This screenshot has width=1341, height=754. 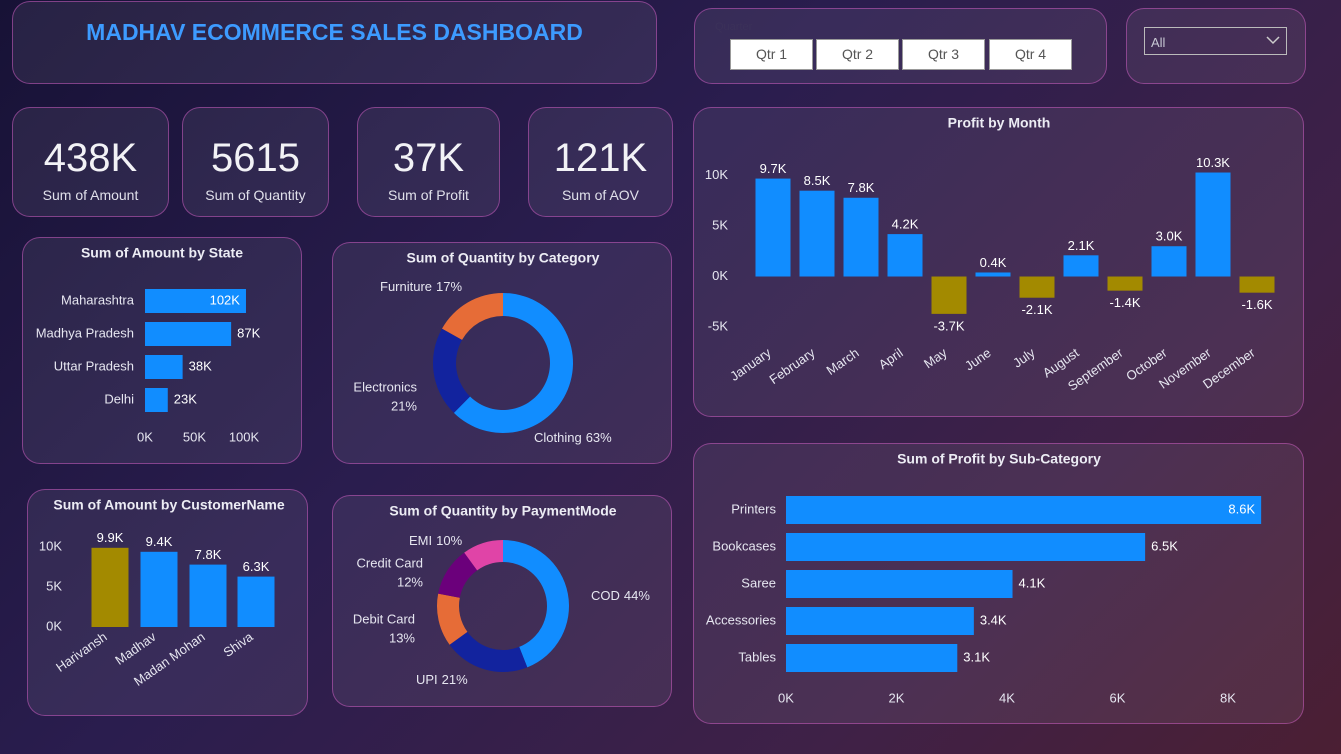 I want to click on kpi-value: 438K, so click(x=90, y=158).